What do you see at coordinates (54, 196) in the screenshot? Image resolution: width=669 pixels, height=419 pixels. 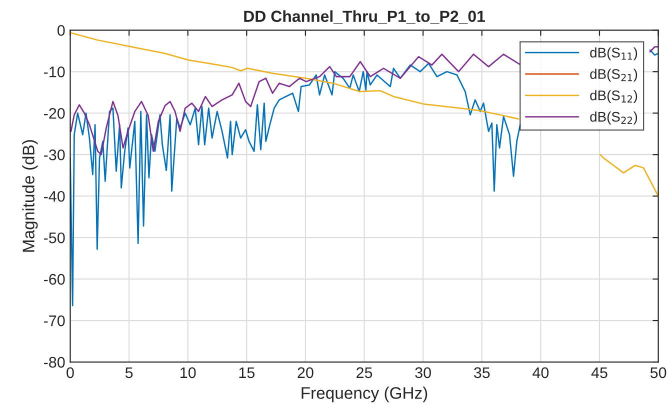 I see `y-tick-label: -40` at bounding box center [54, 196].